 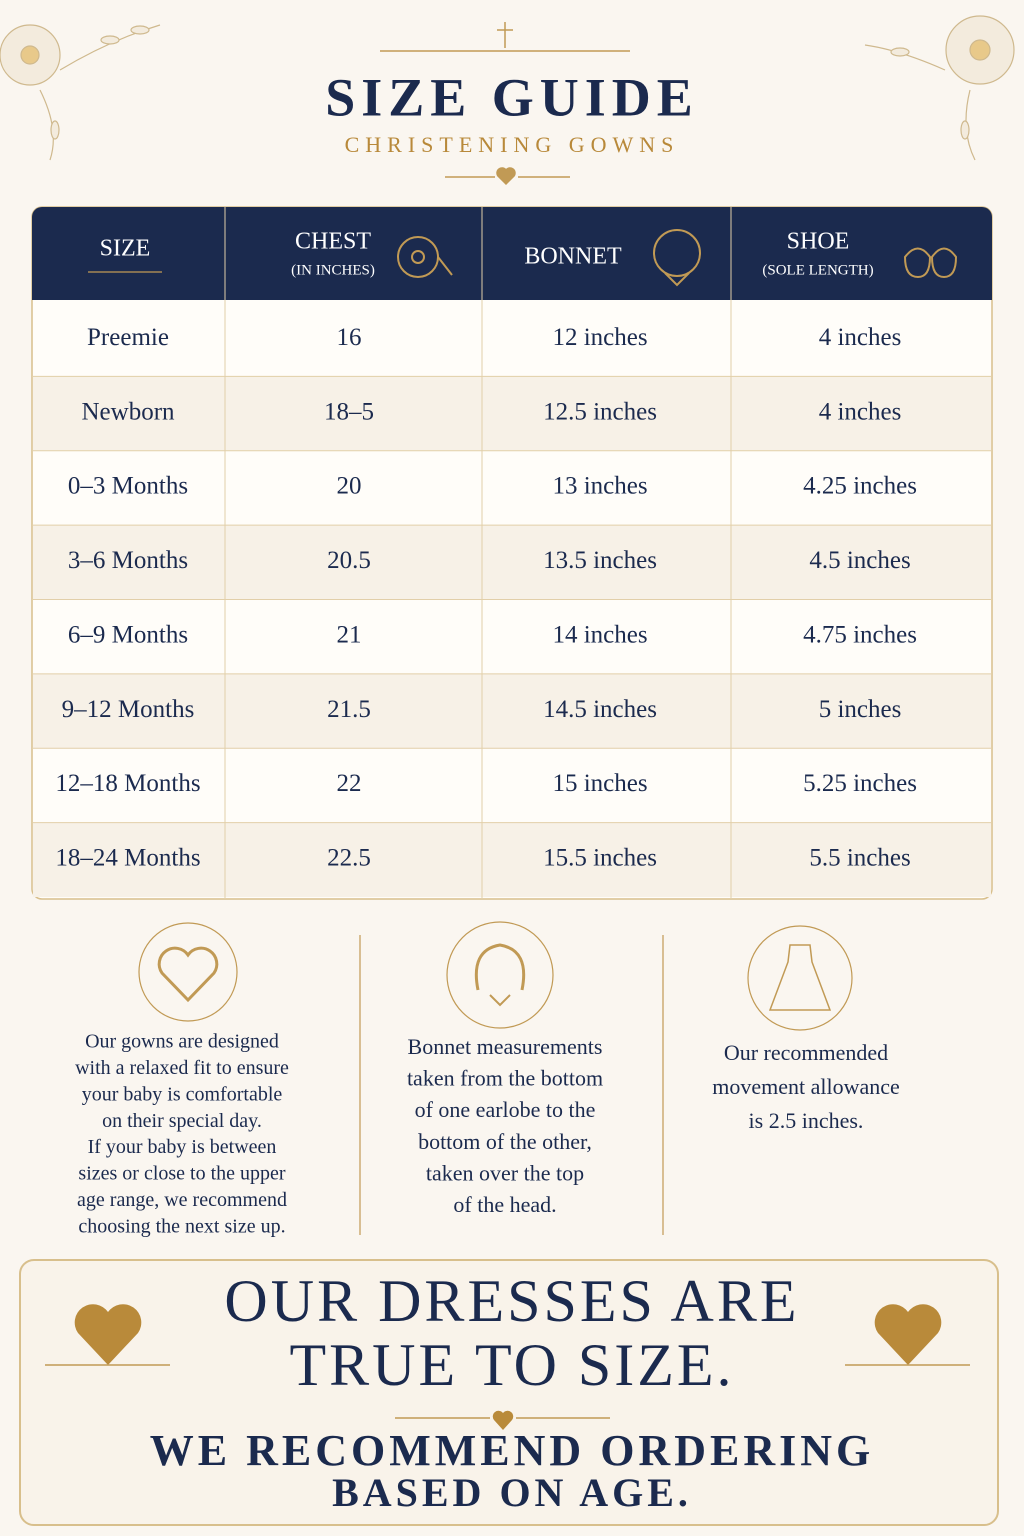 What do you see at coordinates (806, 1052) in the screenshot?
I see `note-line: Our recommended` at bounding box center [806, 1052].